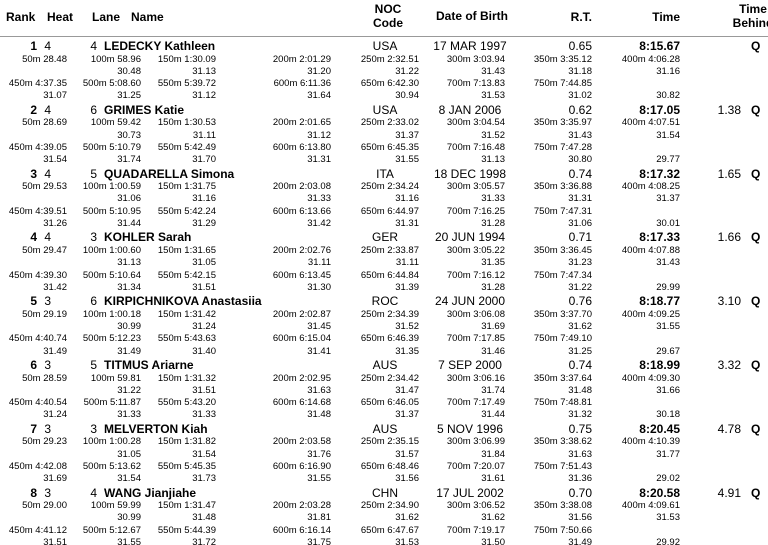  Describe the element at coordinates (407, 390) in the screenshot. I see `split-diff: 31.47` at that location.